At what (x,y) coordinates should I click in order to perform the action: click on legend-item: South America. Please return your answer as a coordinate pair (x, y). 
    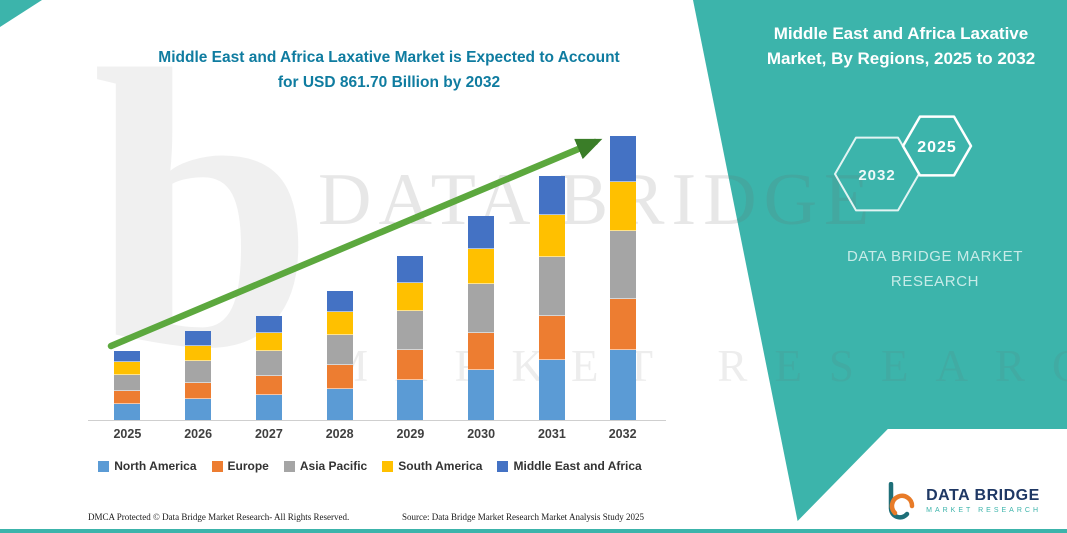
    Looking at the image, I should click on (432, 466).